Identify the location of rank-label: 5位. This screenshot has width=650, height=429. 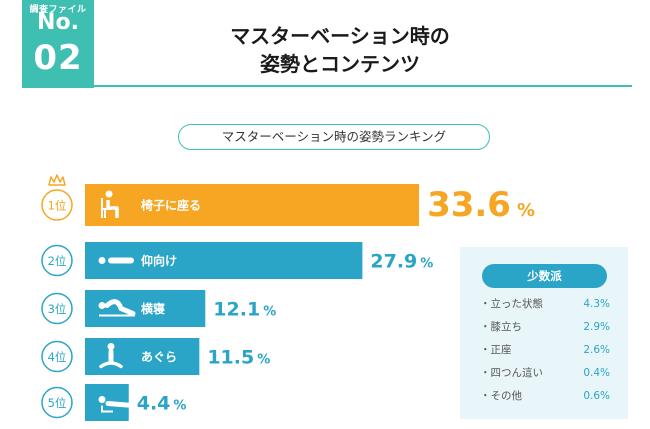
(57, 403).